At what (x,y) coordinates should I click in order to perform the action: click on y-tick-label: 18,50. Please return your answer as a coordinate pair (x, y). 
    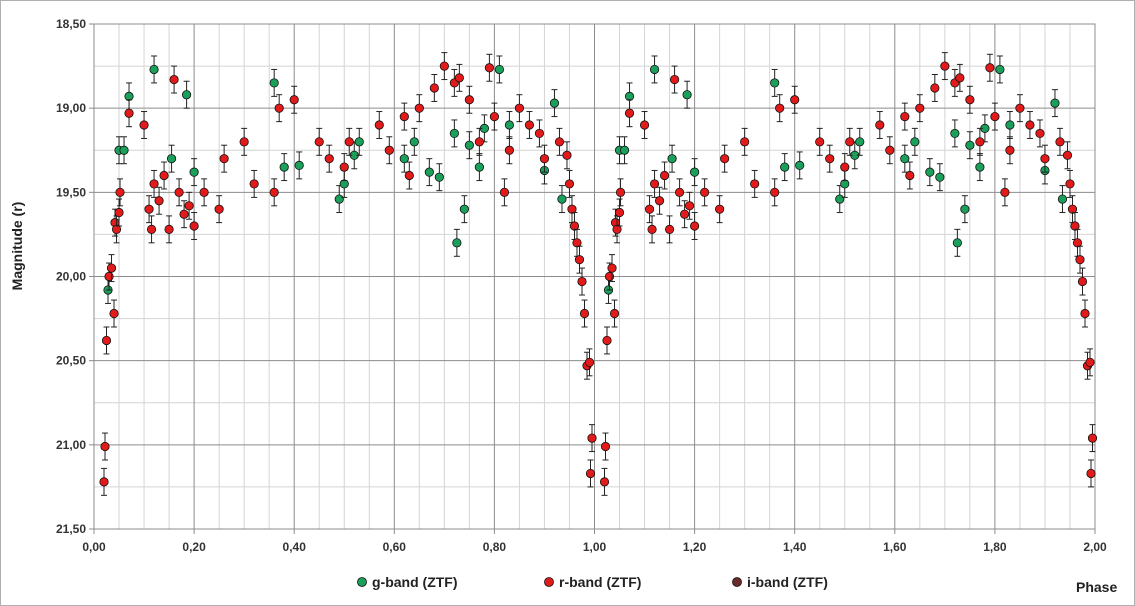
    Looking at the image, I should click on (71, 24).